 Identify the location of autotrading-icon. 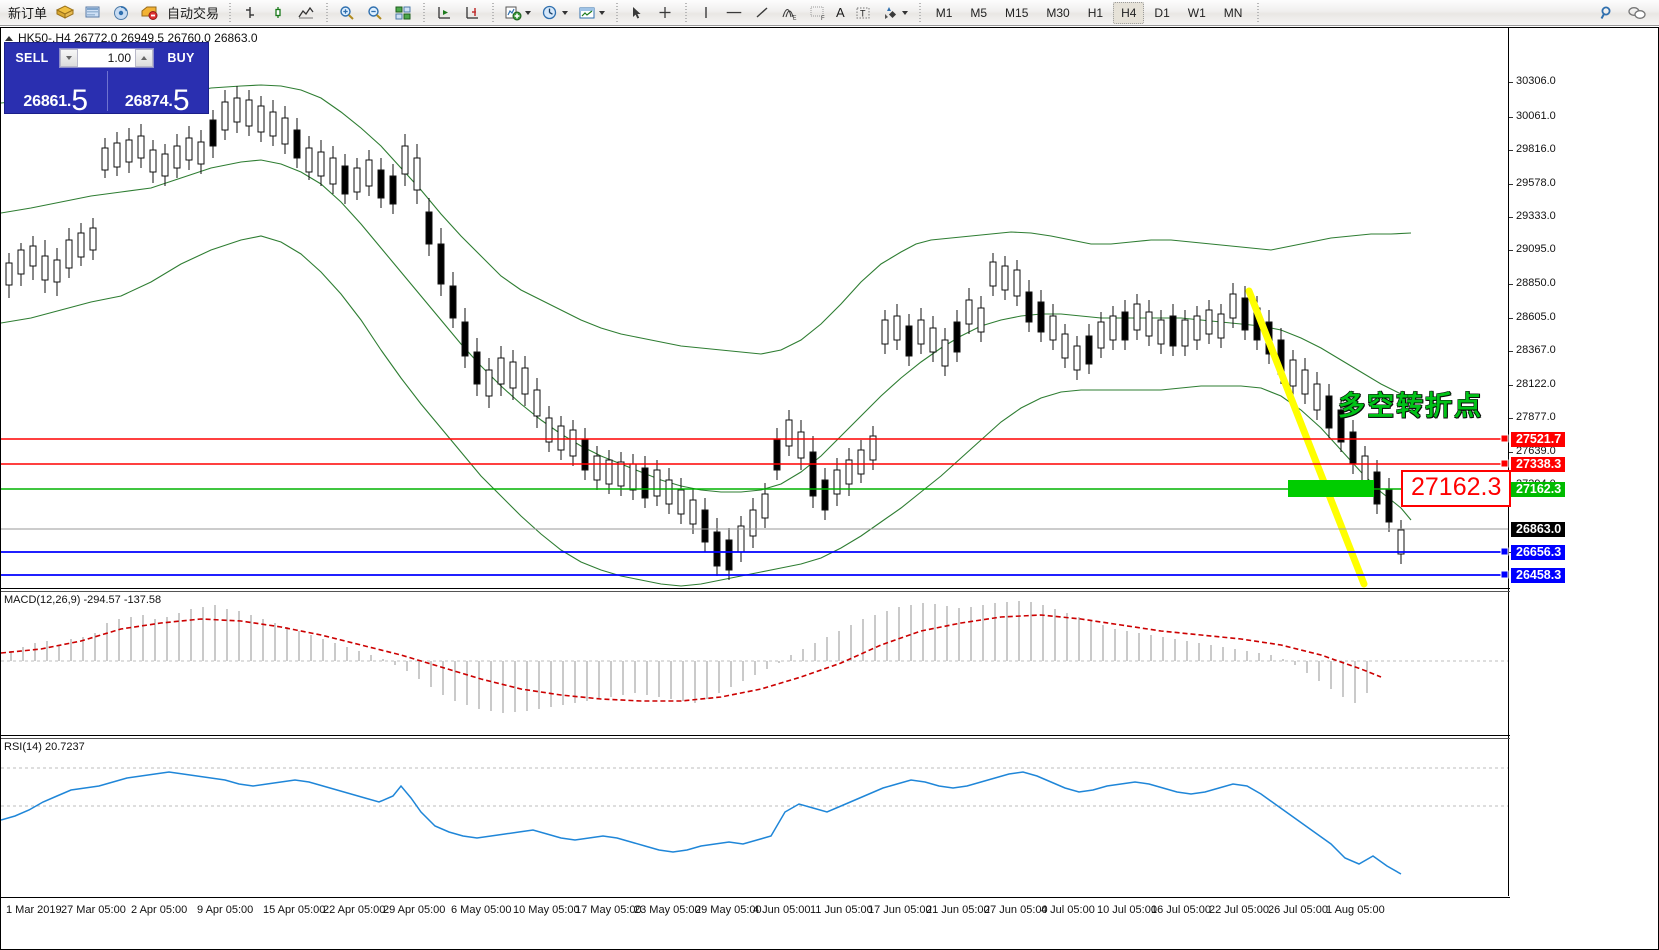
(149, 13).